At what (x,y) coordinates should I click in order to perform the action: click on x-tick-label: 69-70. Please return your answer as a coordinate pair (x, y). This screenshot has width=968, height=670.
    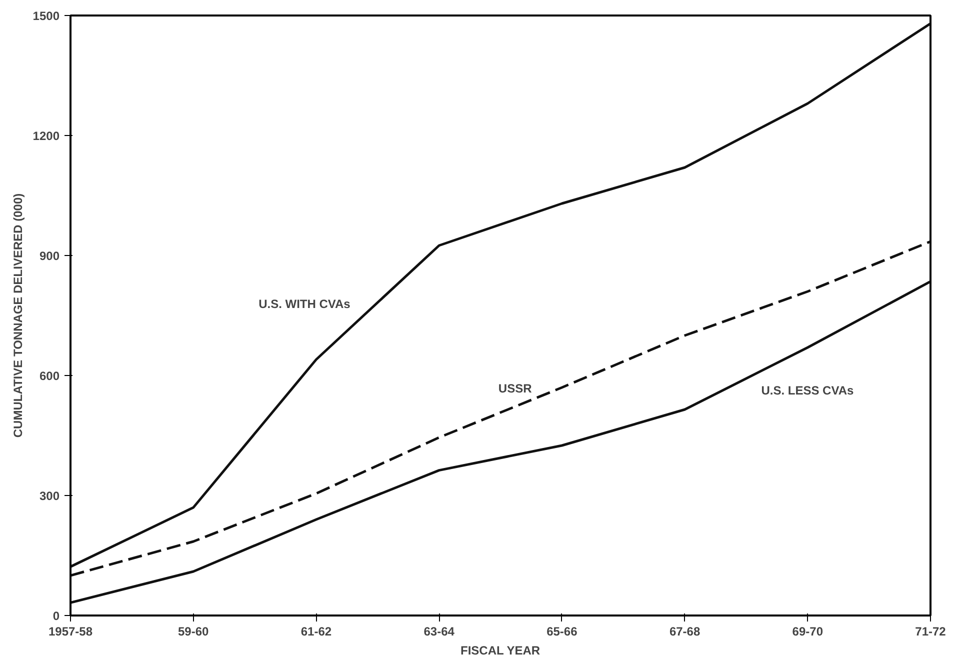
    Looking at the image, I should click on (808, 631).